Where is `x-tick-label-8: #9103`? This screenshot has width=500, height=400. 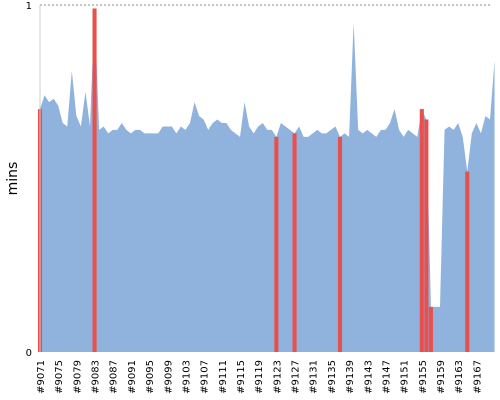
x-tick-label-8: #9103 is located at coordinates (186, 377).